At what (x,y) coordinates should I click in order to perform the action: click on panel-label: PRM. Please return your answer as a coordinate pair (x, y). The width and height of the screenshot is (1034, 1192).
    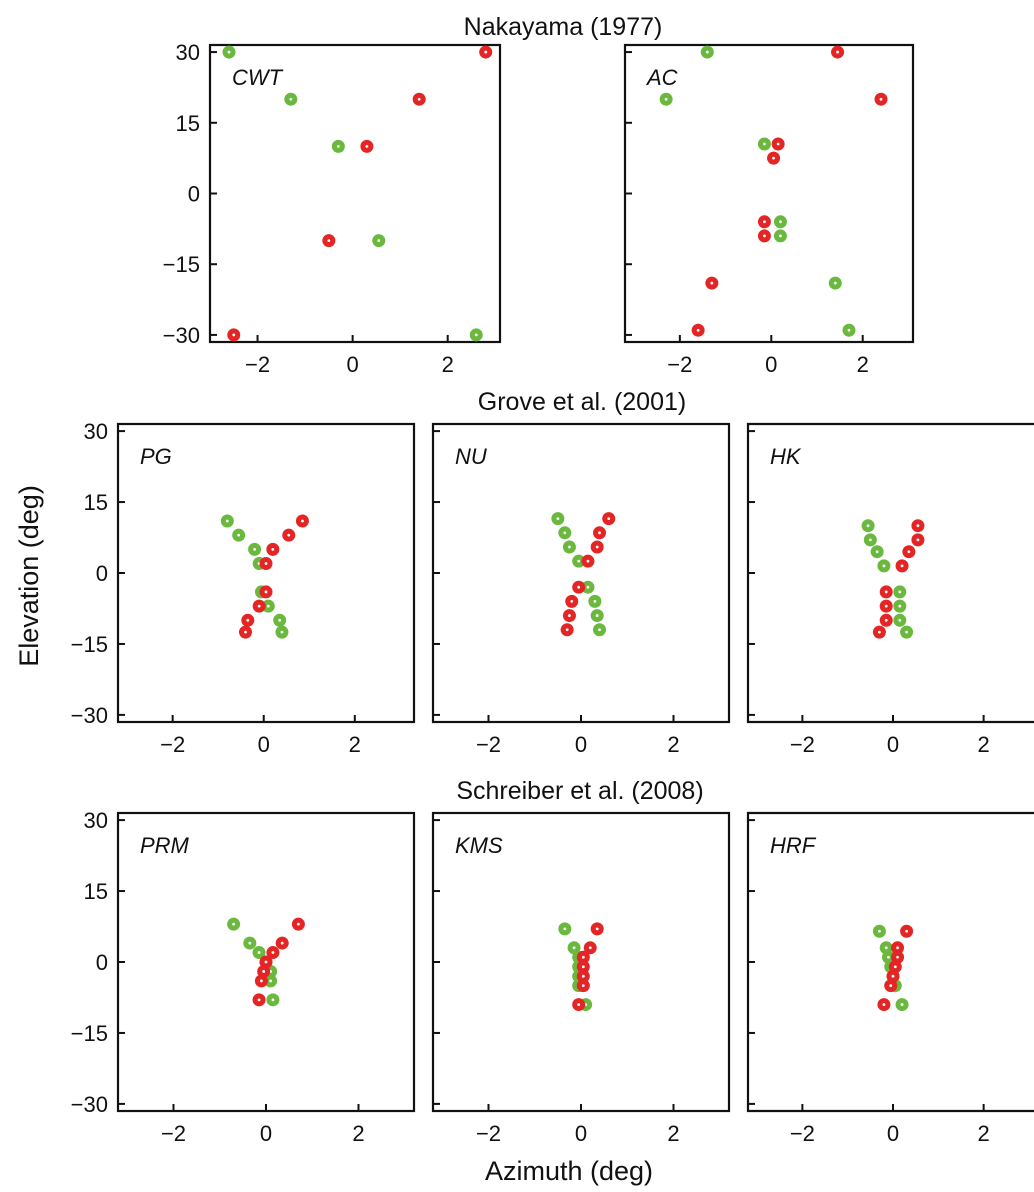
    Looking at the image, I should click on (165, 845).